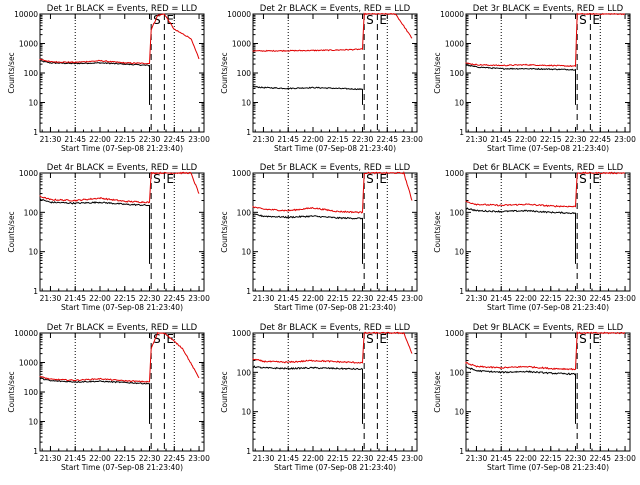 This screenshot has height=485, width=640. I want to click on y-tick-label: 10000, so click(239, 14).